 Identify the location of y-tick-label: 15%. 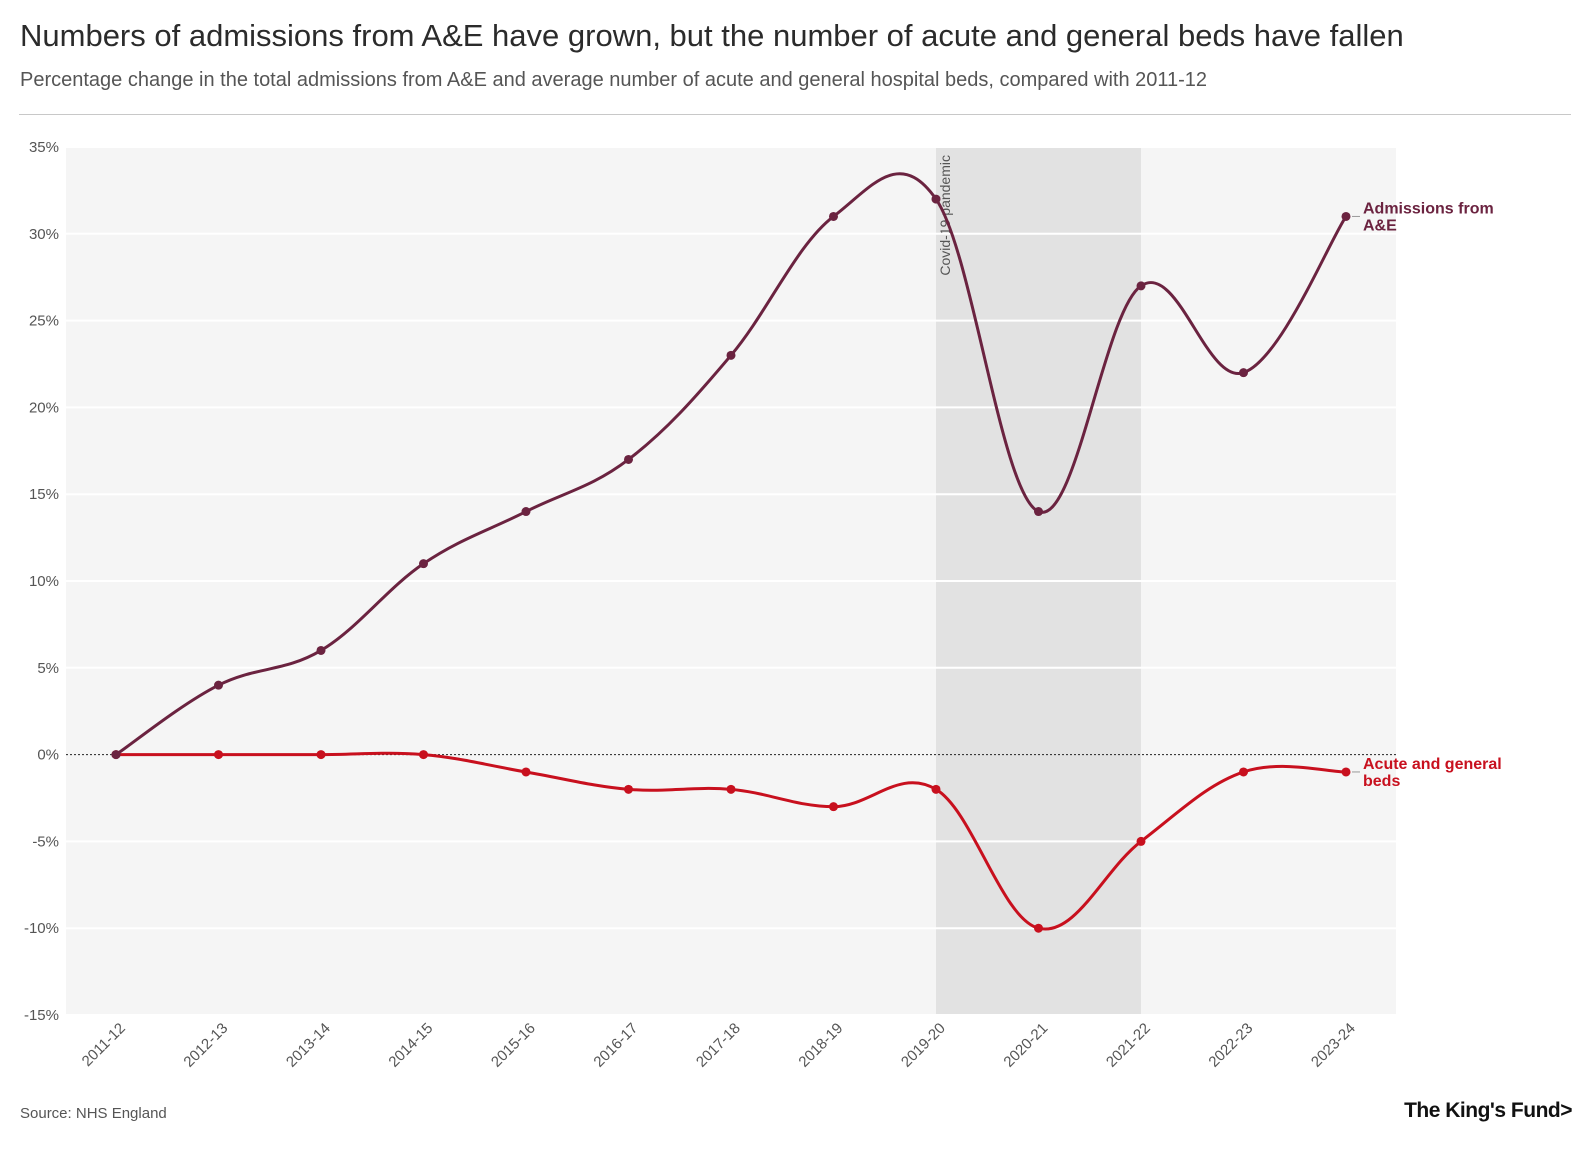
(44, 494).